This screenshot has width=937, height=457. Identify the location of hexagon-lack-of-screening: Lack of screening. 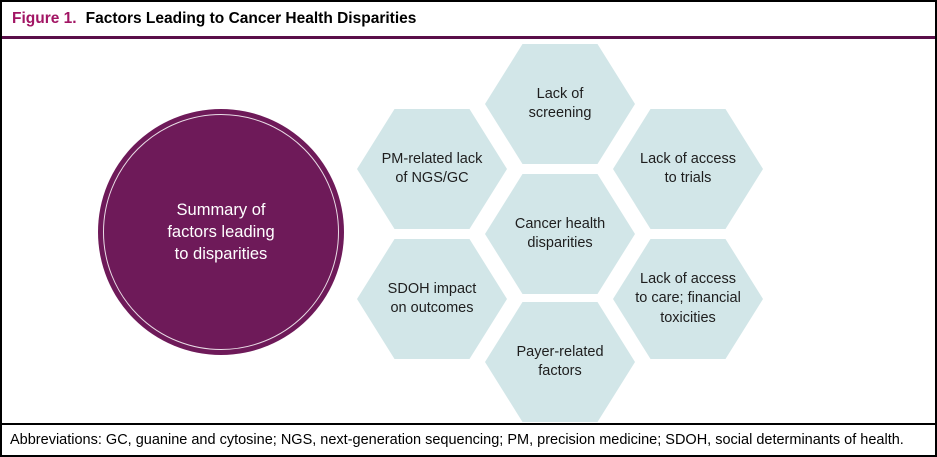
(560, 104).